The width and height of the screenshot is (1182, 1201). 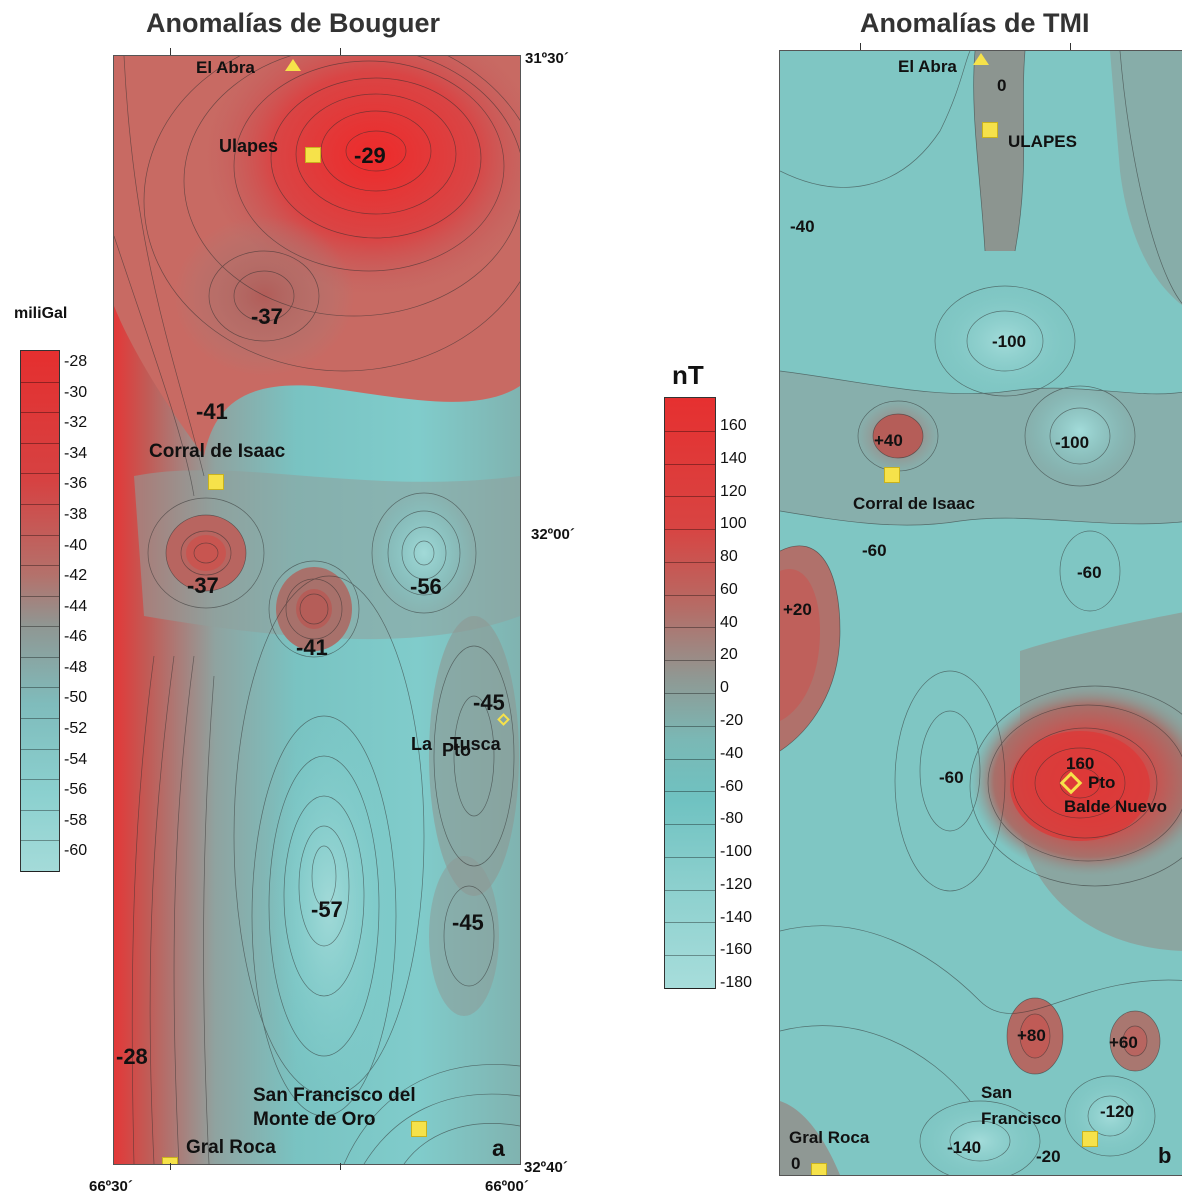 What do you see at coordinates (729, 655) in the screenshot?
I see `colorbar-tick-label: 20` at bounding box center [729, 655].